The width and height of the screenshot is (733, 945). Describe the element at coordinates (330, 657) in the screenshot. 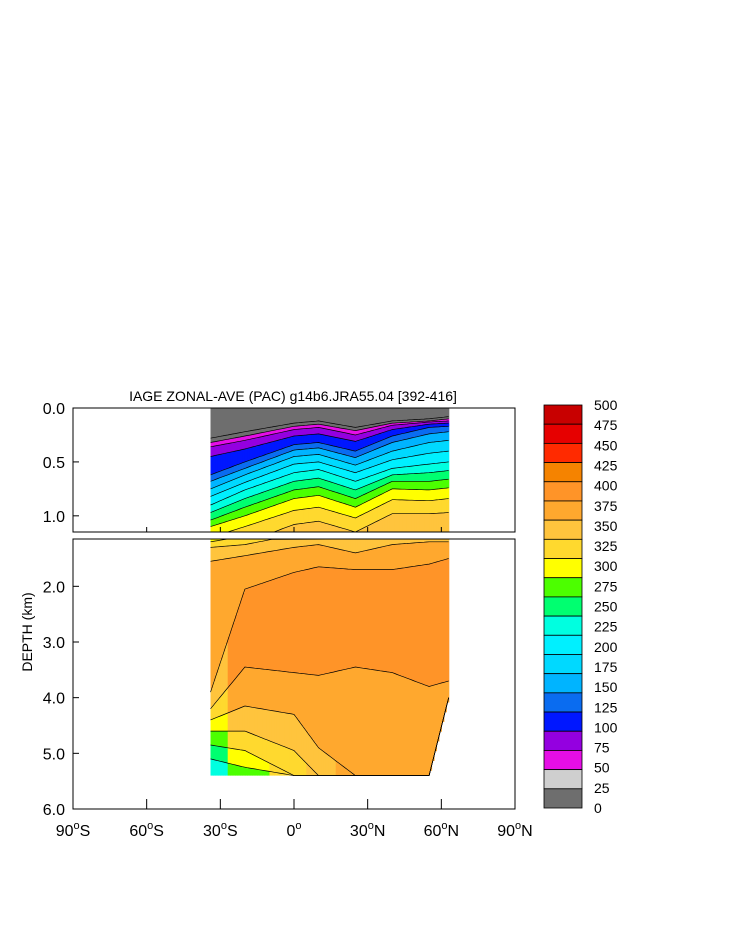

I see `lower-panel-contour-lines` at that location.